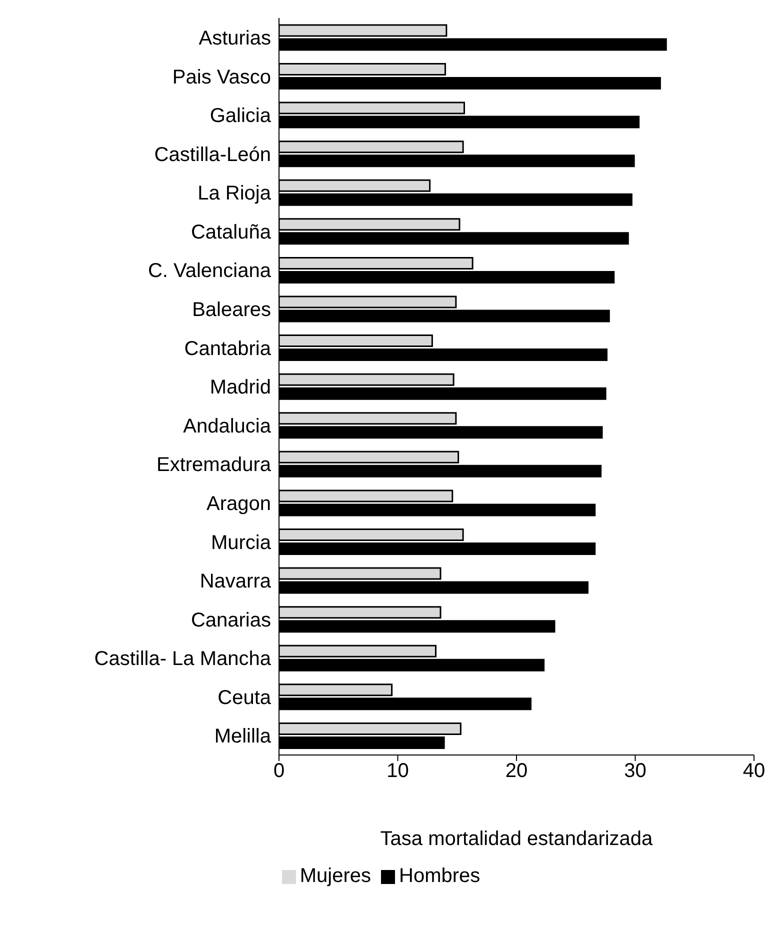  Describe the element at coordinates (240, 387) in the screenshot. I see `y-tick-label: Madrid` at that location.